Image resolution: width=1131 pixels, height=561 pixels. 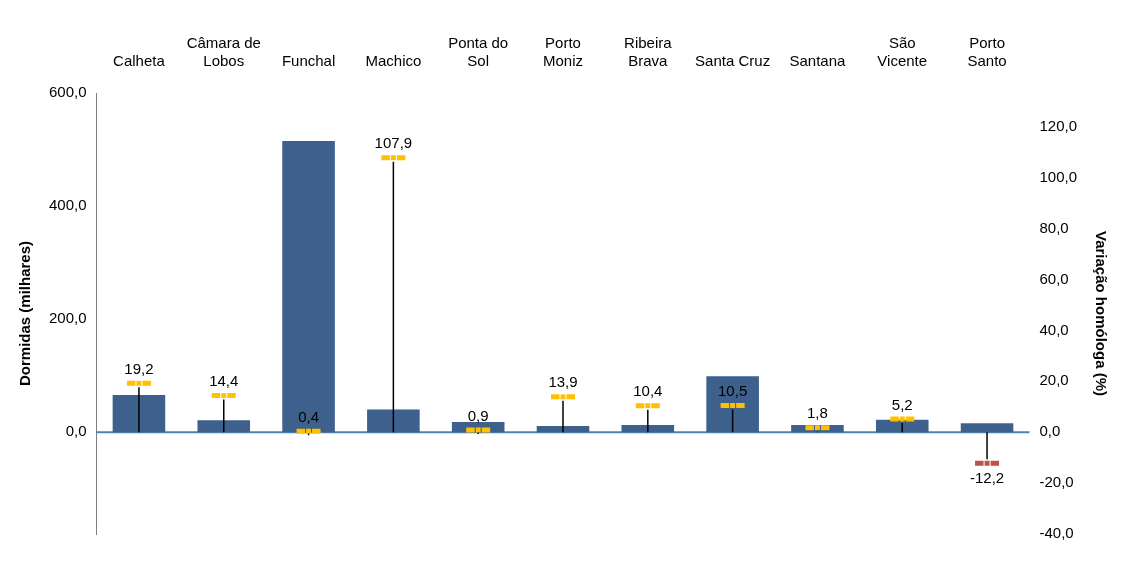 What do you see at coordinates (76, 431) in the screenshot?
I see `y-tick-label: 0,0` at bounding box center [76, 431].